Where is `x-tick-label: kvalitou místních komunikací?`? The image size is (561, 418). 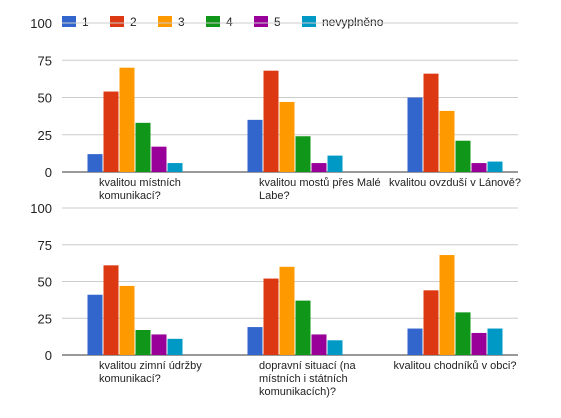 x-tick-label: kvalitou místních komunikací? is located at coordinates (140, 189).